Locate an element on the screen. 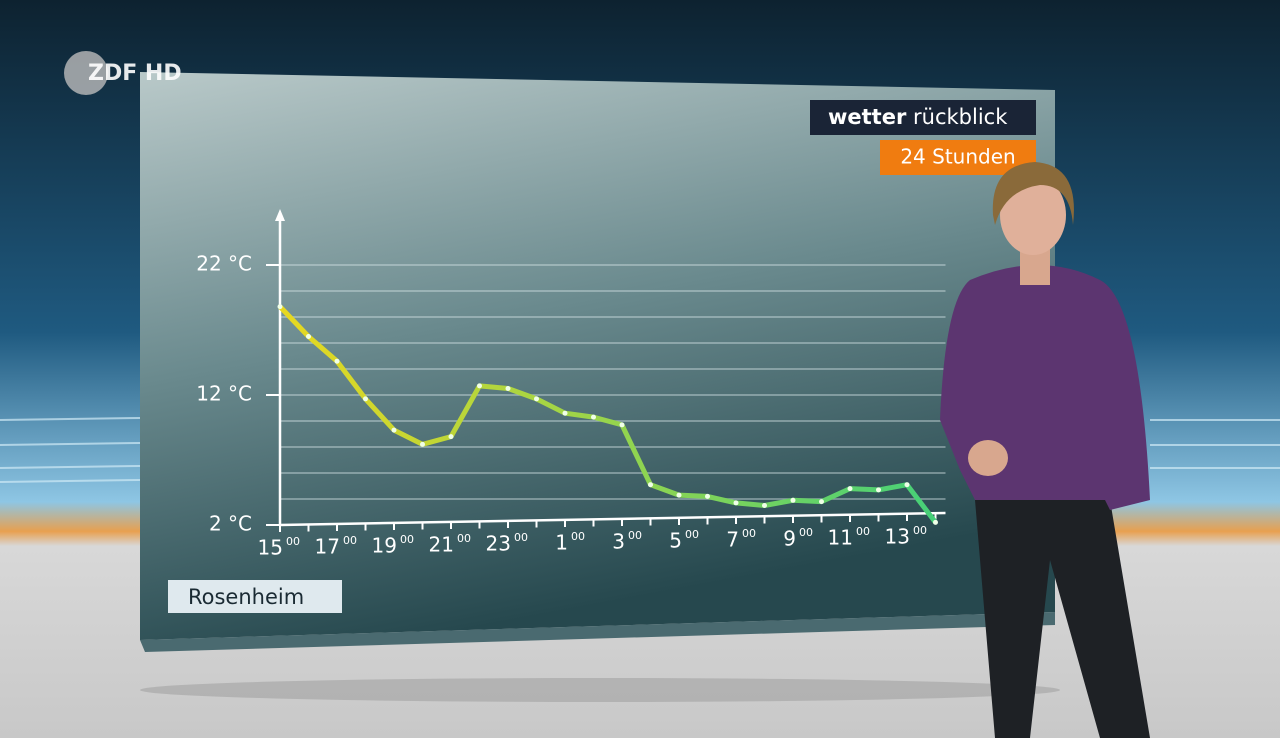 Image resolution: width=1280 pixels, height=738 pixels. x-tick-label: 15 is located at coordinates (270, 548).